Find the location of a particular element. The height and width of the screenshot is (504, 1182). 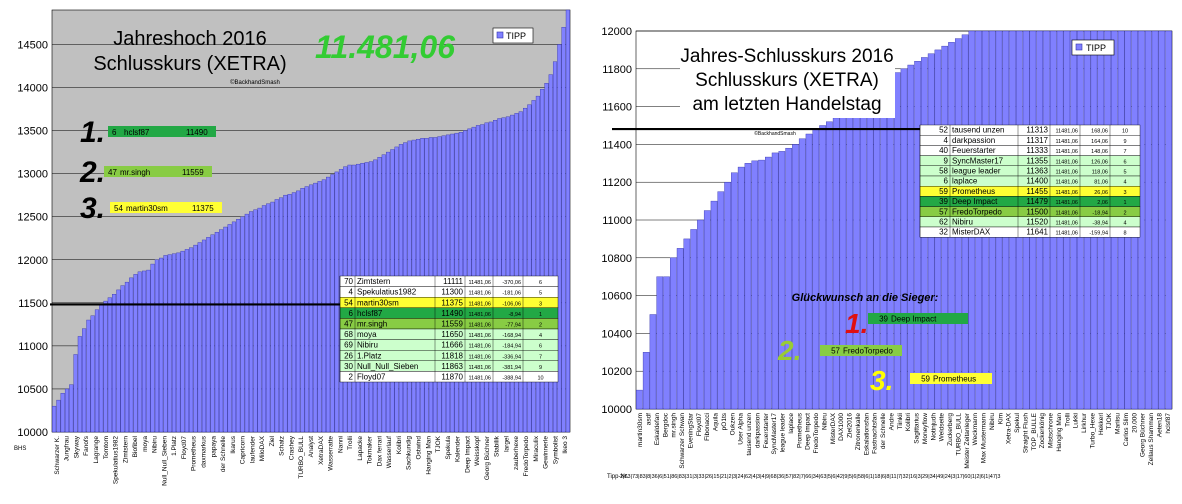

left-rank-name: martin30sm is located at coordinates (147, 208).